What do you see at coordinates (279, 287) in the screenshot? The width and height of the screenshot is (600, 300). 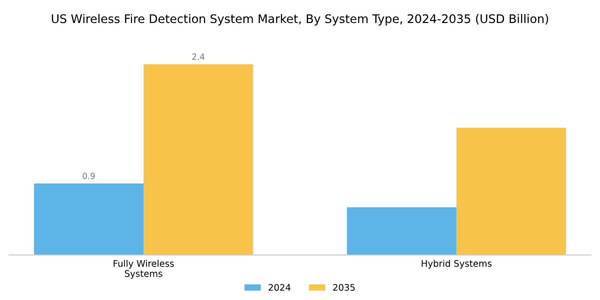 I see `legend-label: 2024` at bounding box center [279, 287].